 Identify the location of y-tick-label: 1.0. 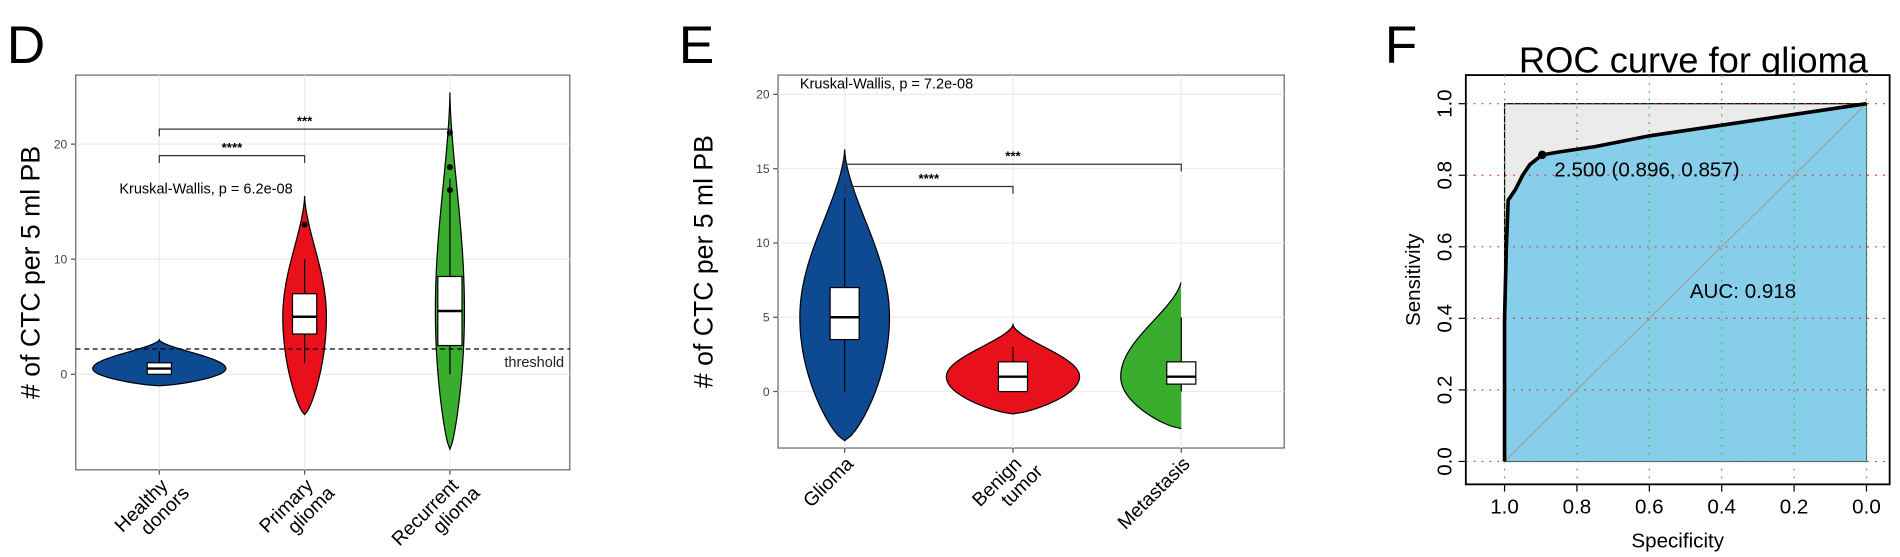
(1444, 103).